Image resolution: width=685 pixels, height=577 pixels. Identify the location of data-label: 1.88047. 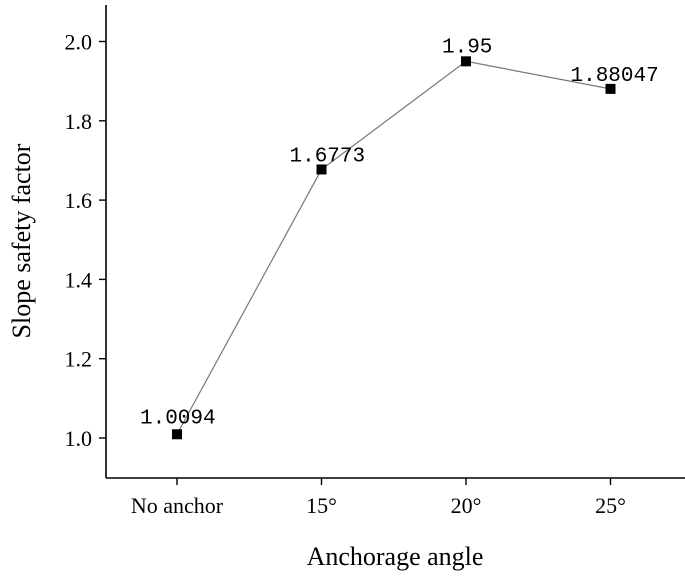
(615, 76).